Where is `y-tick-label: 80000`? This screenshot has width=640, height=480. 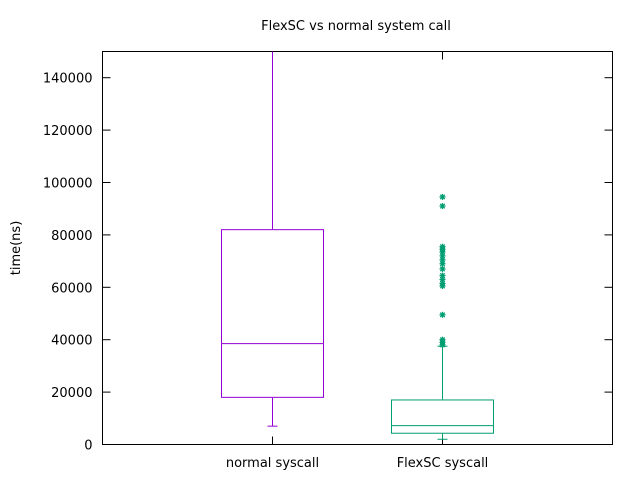
y-tick-label: 80000 is located at coordinates (71, 236).